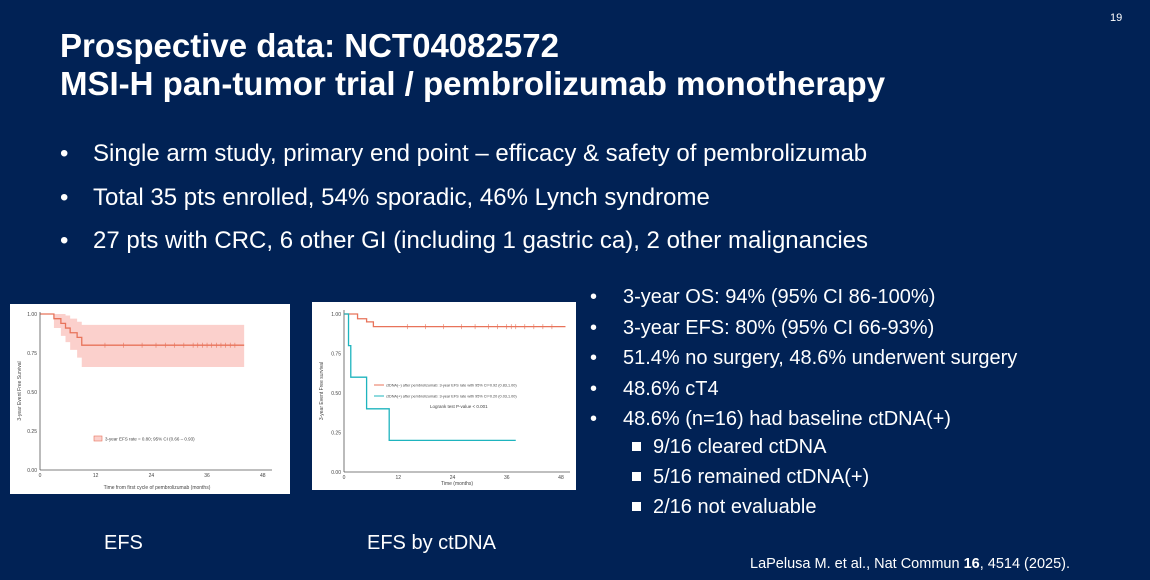  What do you see at coordinates (207, 476) in the screenshot?
I see `efs-x-tick-label: 36` at bounding box center [207, 476].